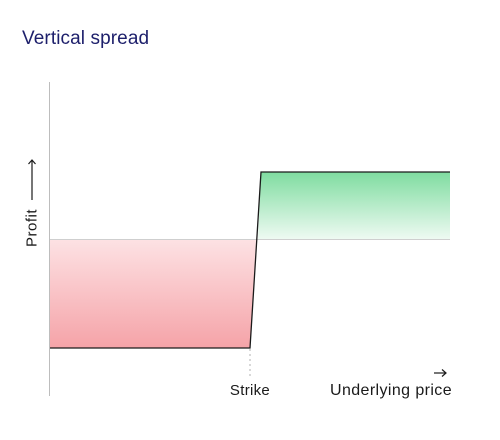 This screenshot has height=440, width=500. What do you see at coordinates (86, 38) in the screenshot?
I see `diagram-title: Vertical spread` at bounding box center [86, 38].